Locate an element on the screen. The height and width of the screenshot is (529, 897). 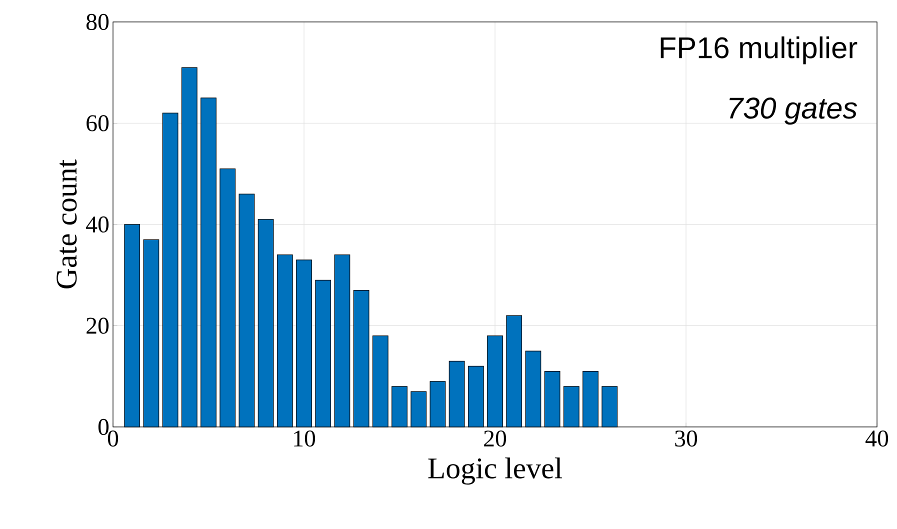
y-axis-title: Gate count is located at coordinates (66, 224).